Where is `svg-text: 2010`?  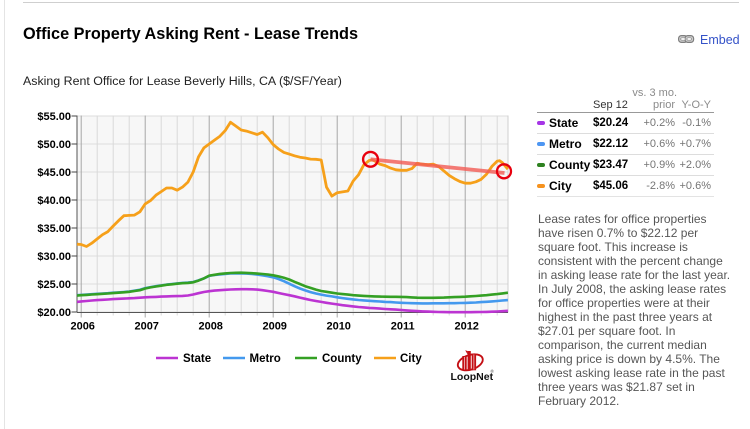 svg-text: 2010 is located at coordinates (338, 327).